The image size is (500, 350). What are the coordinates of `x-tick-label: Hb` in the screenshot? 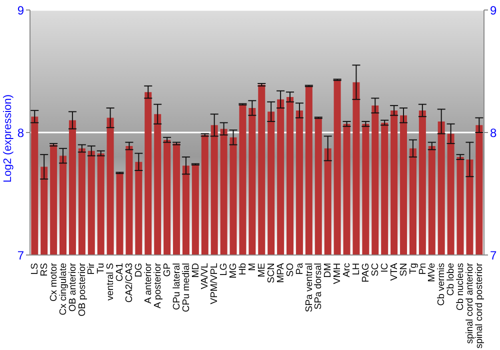 It's located at (243, 269).